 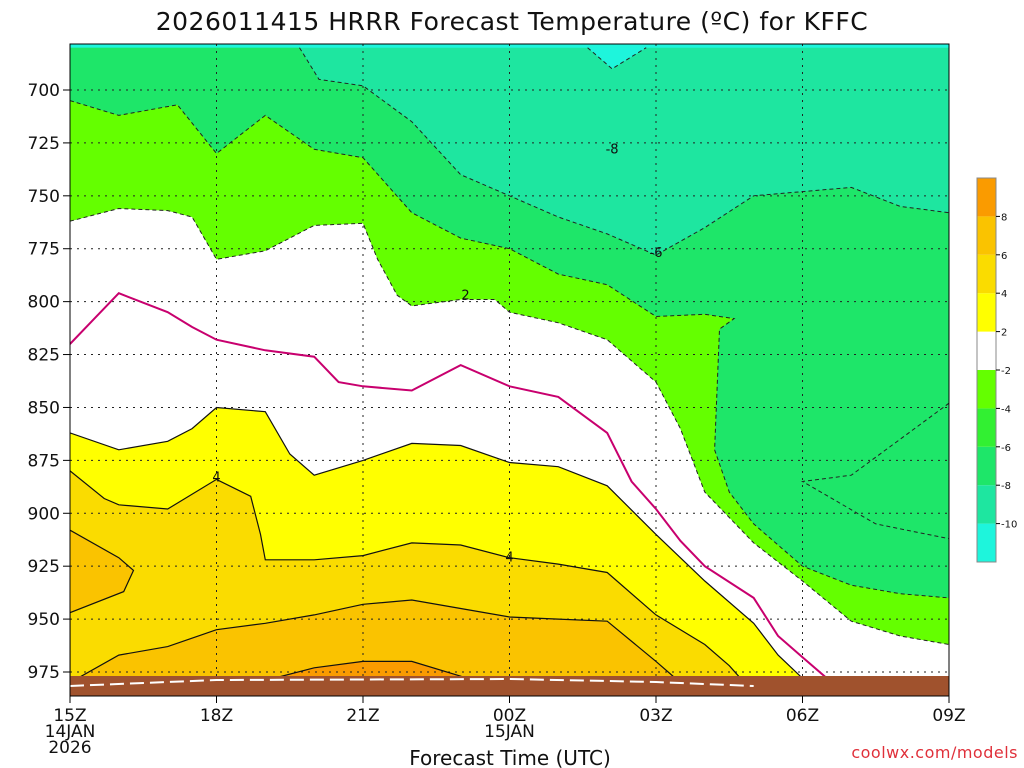 What do you see at coordinates (44, 620) in the screenshot?
I see `y-tick-label: 950` at bounding box center [44, 620].